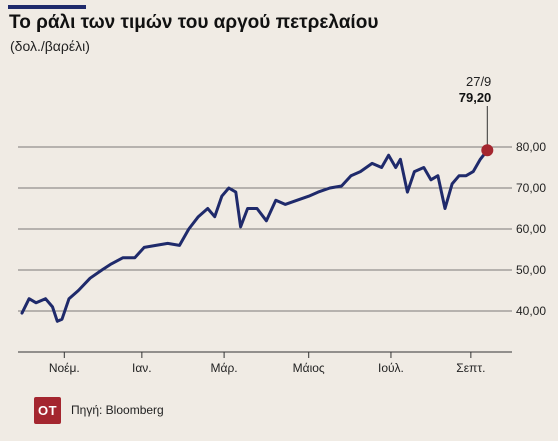 The width and height of the screenshot is (558, 441). What do you see at coordinates (391, 368) in the screenshot?
I see `x-tick-label: Ιούλ.` at bounding box center [391, 368].